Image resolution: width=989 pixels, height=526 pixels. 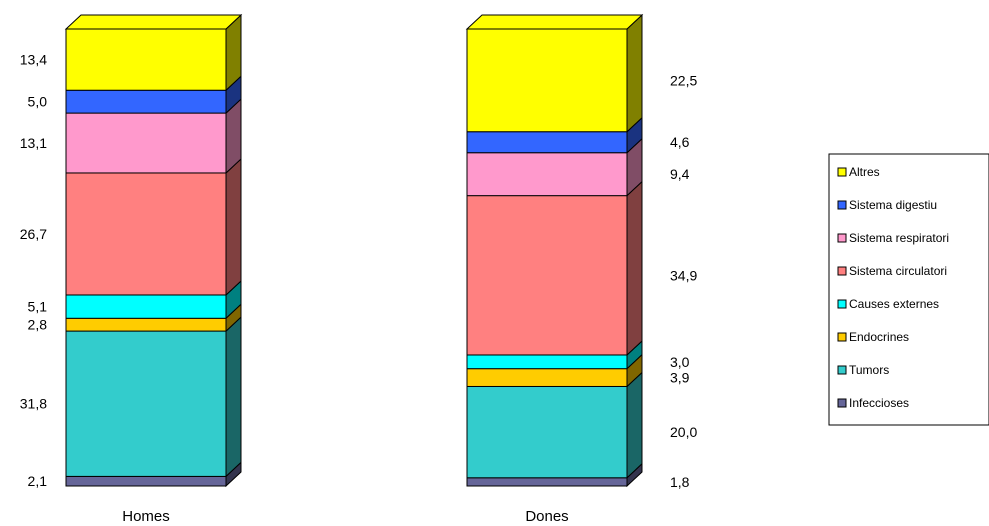 What do you see at coordinates (547, 80) in the screenshot?
I see `bar-segment-dones-altres` at bounding box center [547, 80].